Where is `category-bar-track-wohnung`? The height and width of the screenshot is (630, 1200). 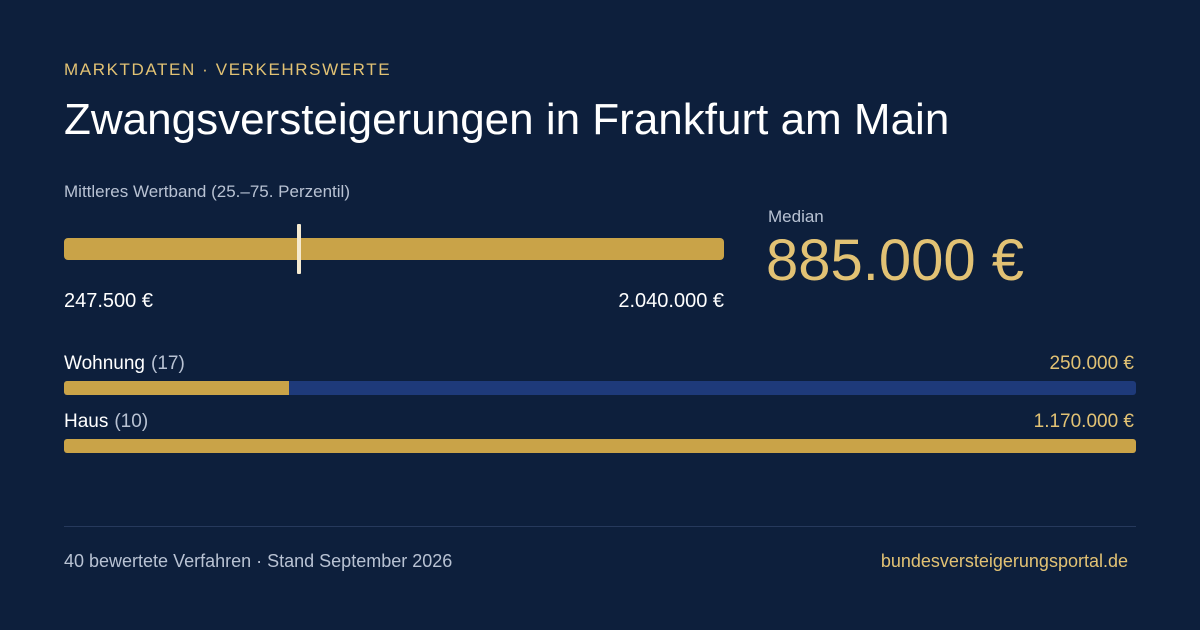
category-bar-track-wohnung is located at coordinates (600, 388).